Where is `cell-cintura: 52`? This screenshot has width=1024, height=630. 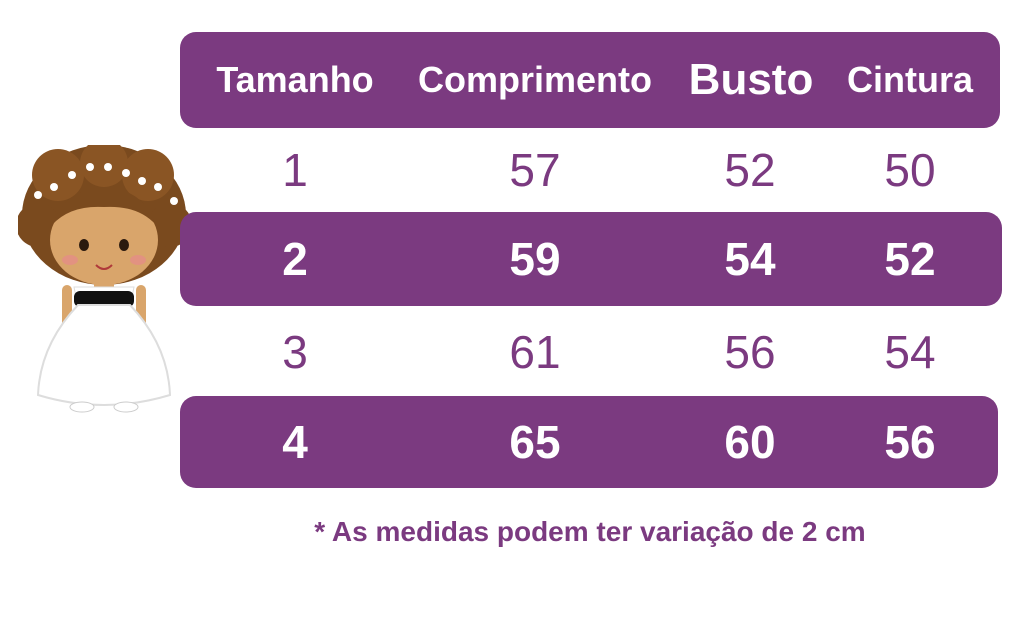
cell-cintura: 52 is located at coordinates (910, 259).